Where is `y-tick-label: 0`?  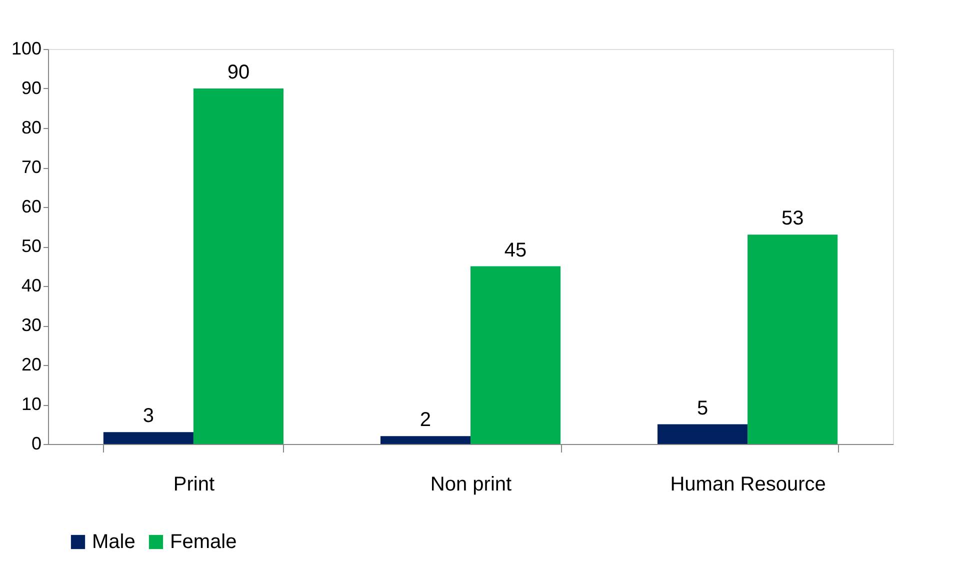 y-tick-label: 0 is located at coordinates (36, 444).